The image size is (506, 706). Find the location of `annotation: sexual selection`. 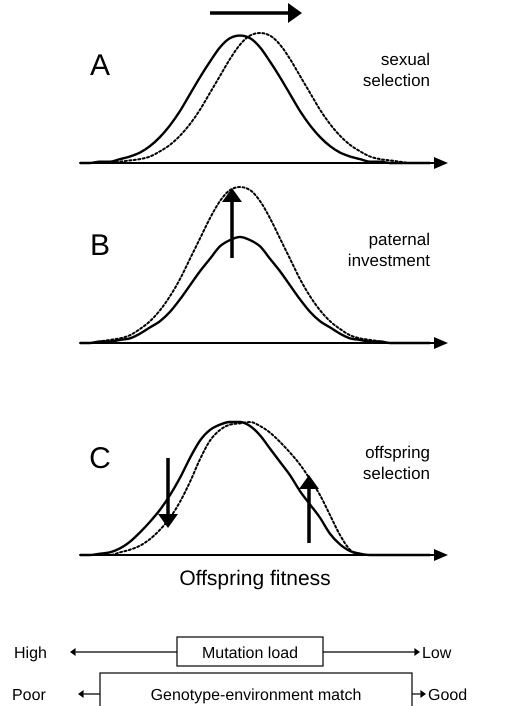

annotation: sexual selection is located at coordinates (396, 70).